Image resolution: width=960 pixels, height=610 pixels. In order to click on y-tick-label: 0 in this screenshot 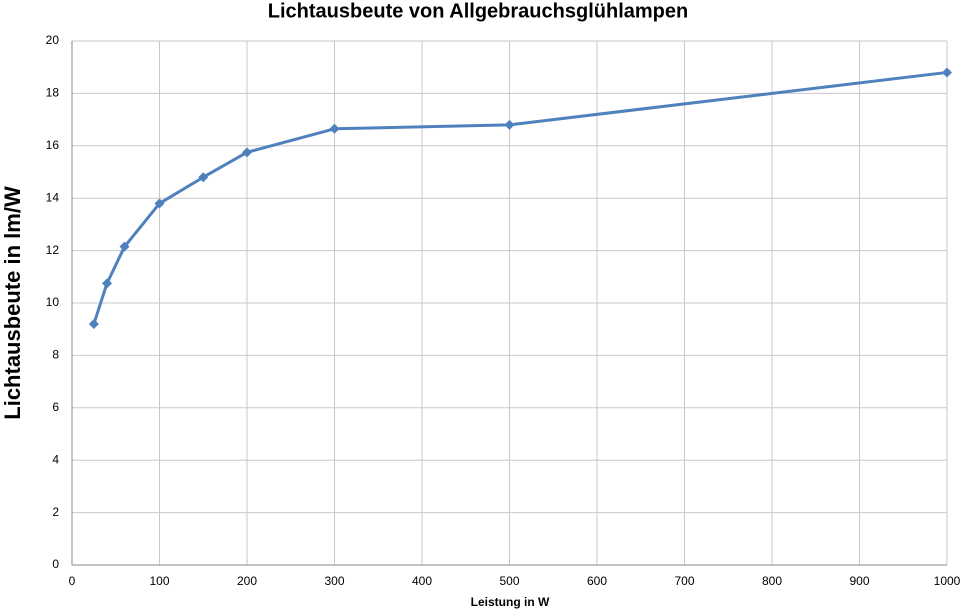, I will do `click(55, 564)`.